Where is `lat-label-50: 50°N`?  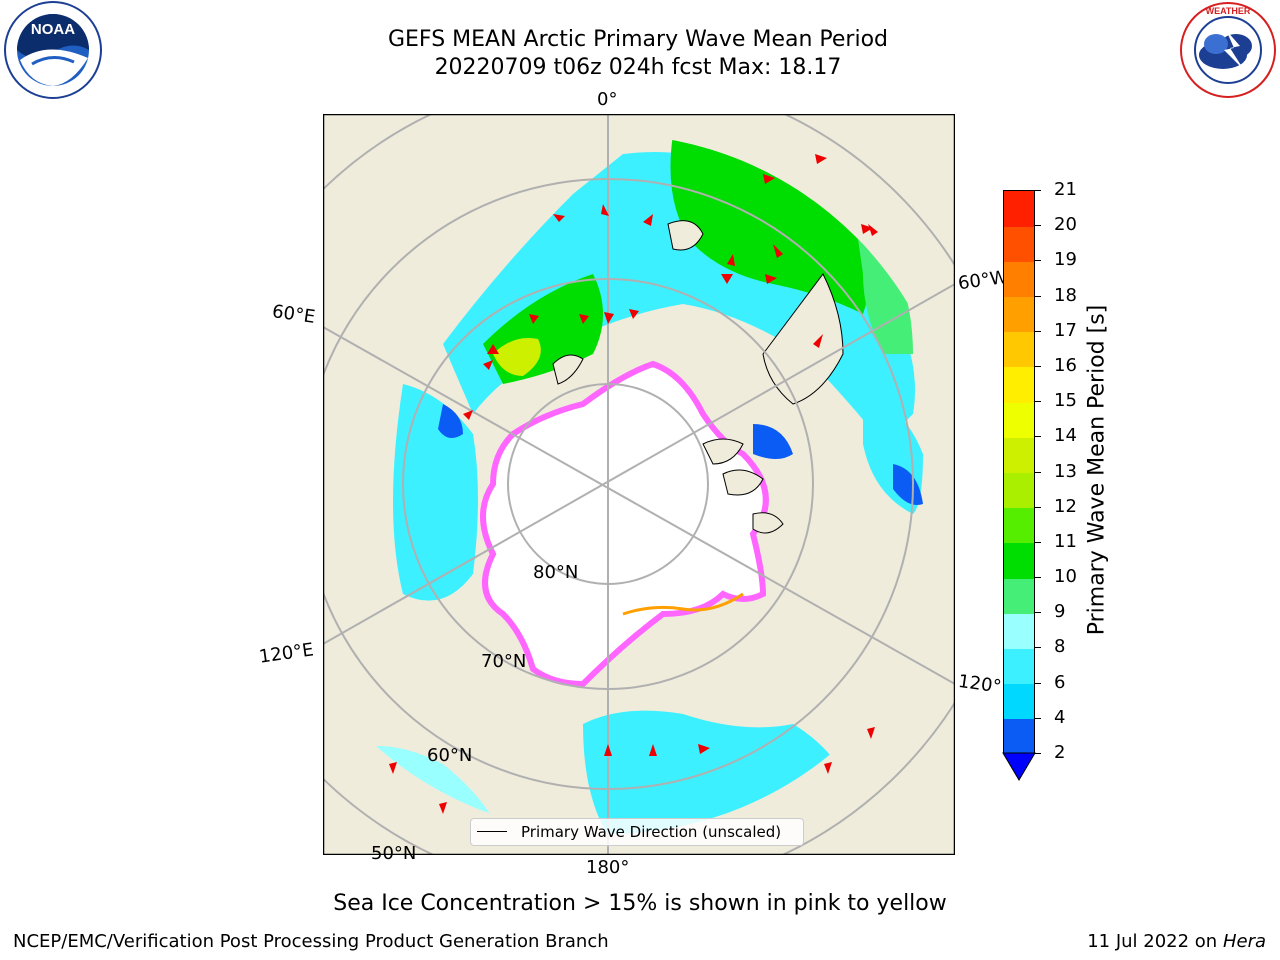 lat-label-50: 50°N is located at coordinates (394, 853).